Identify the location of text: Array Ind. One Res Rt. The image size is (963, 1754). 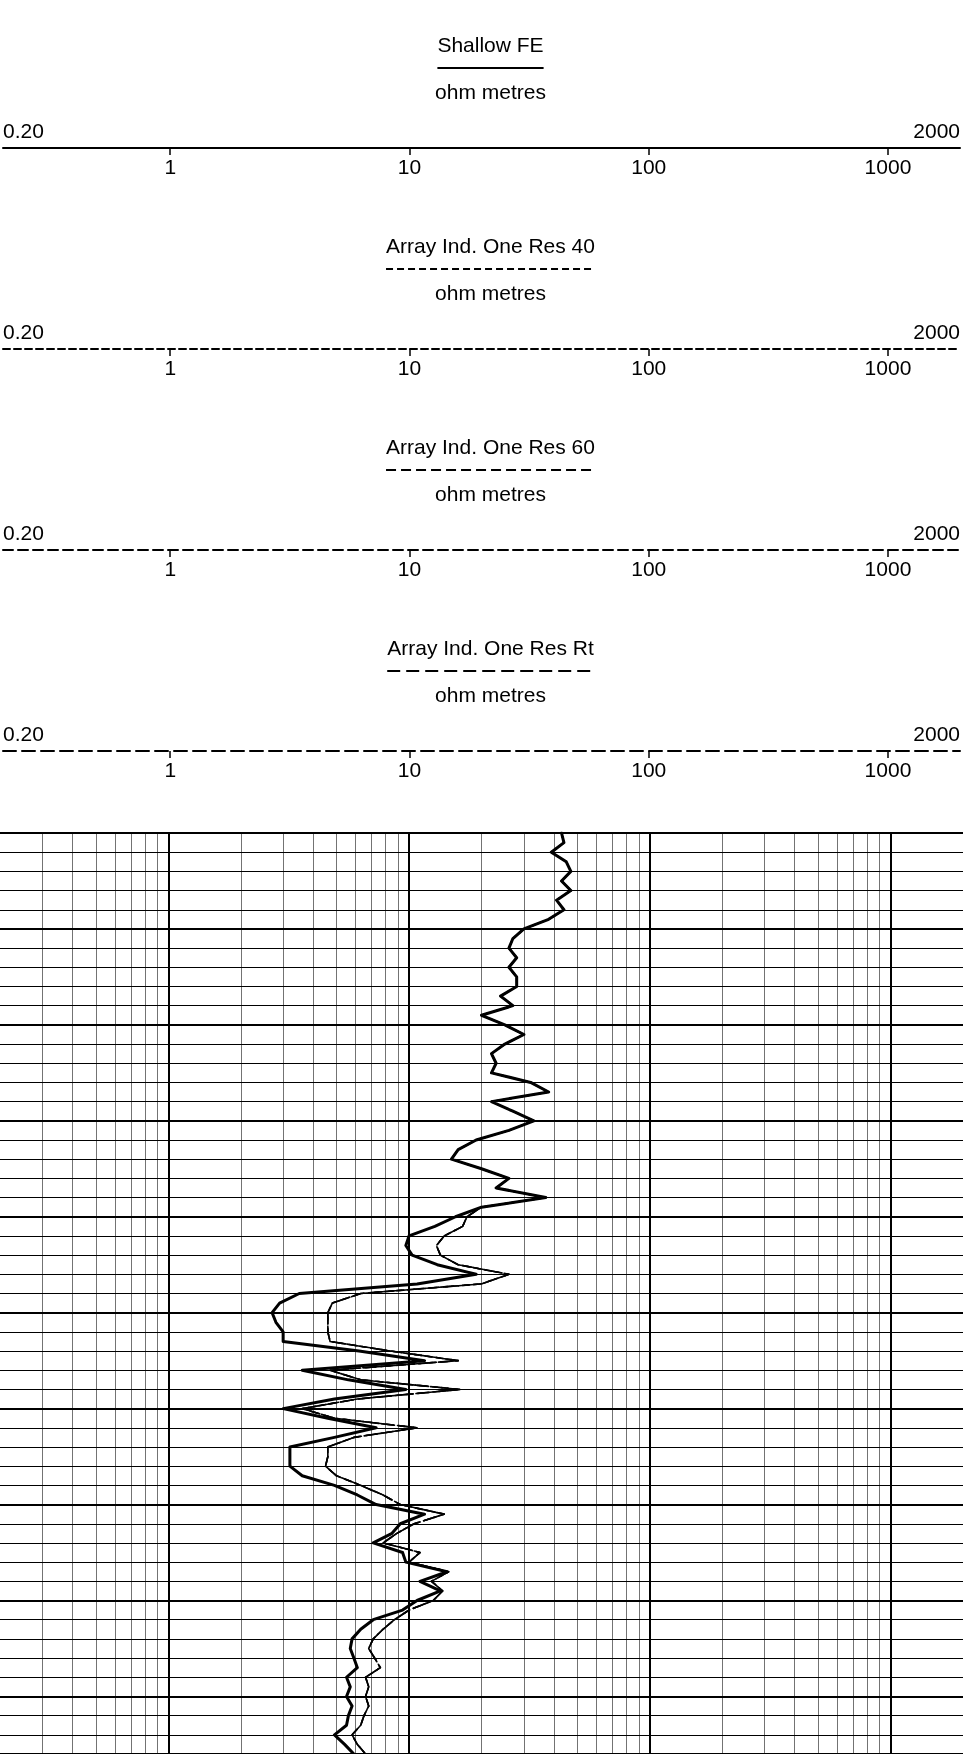
(490, 647).